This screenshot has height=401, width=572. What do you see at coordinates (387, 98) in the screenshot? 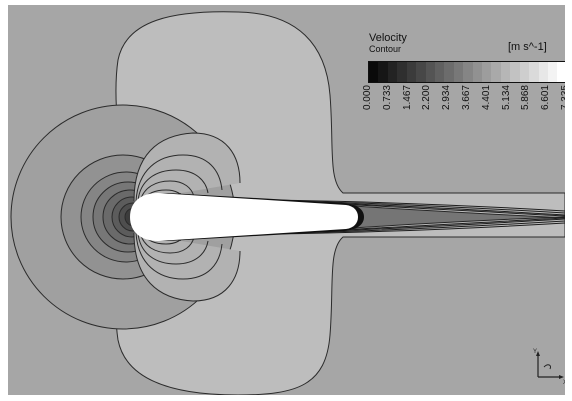
I see `legend-tick-label: 0.733` at bounding box center [387, 98].